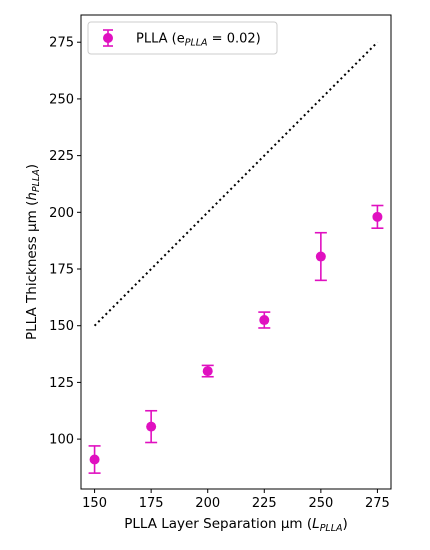 This screenshot has width=430, height=550. I want to click on legend-label: PLLA (ePLLA = 0.02), so click(198, 40).